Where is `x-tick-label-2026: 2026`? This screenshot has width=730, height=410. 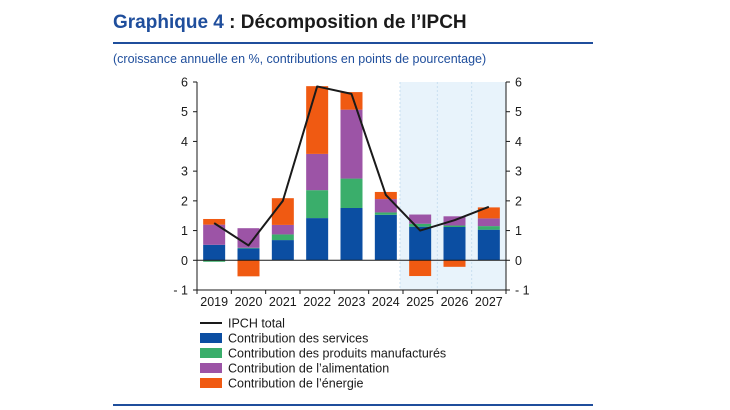
x-tick-label-2026: 2026 is located at coordinates (455, 302).